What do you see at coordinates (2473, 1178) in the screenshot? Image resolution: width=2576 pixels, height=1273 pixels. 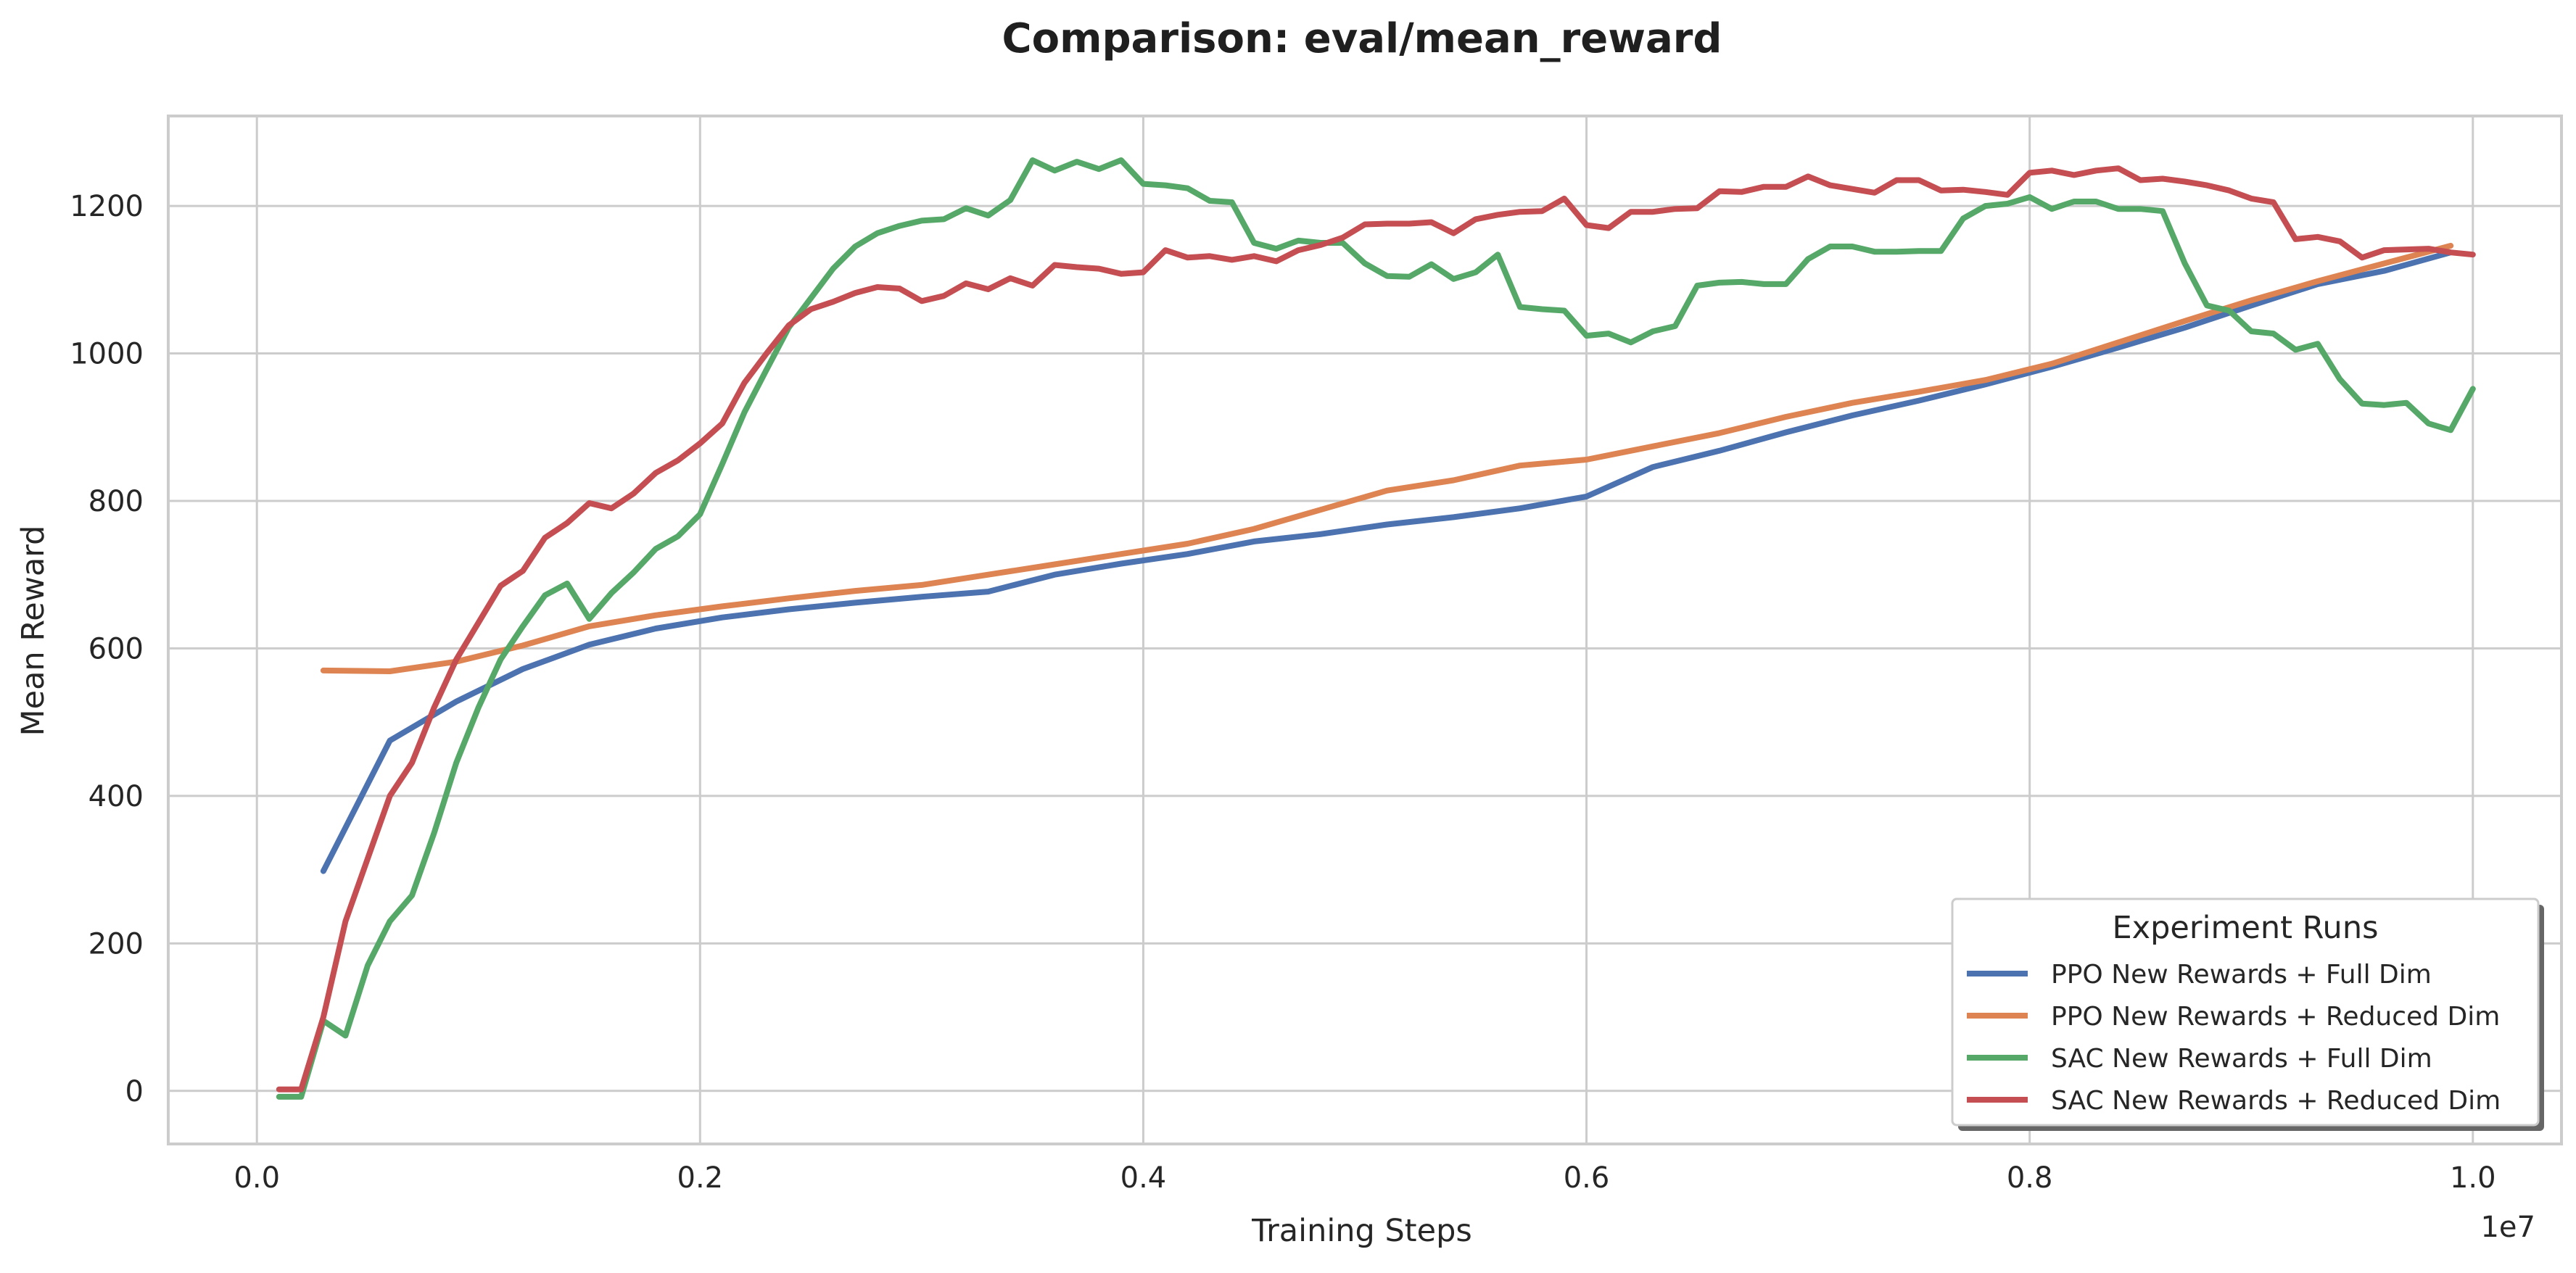 I see `x-tick-label: 1.0` at bounding box center [2473, 1178].